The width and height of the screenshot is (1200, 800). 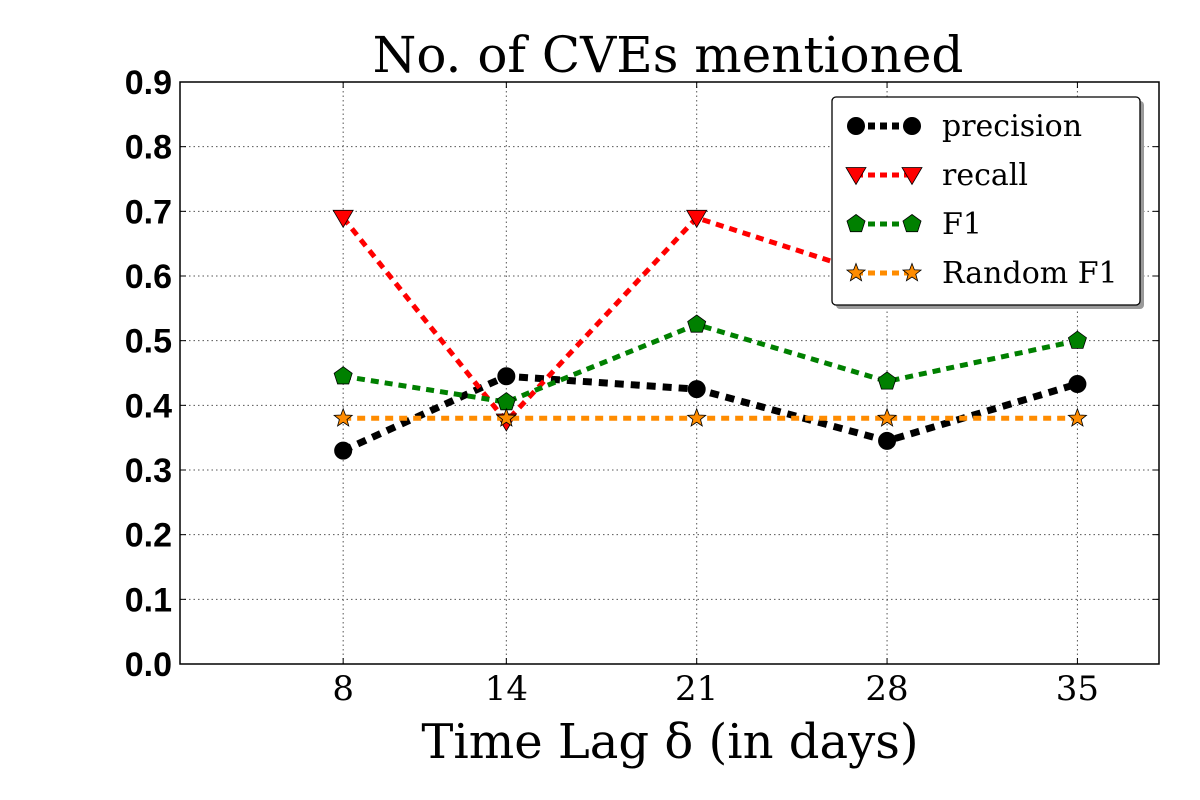 What do you see at coordinates (148, 148) in the screenshot?
I see `y-tick-label: 0.8` at bounding box center [148, 148].